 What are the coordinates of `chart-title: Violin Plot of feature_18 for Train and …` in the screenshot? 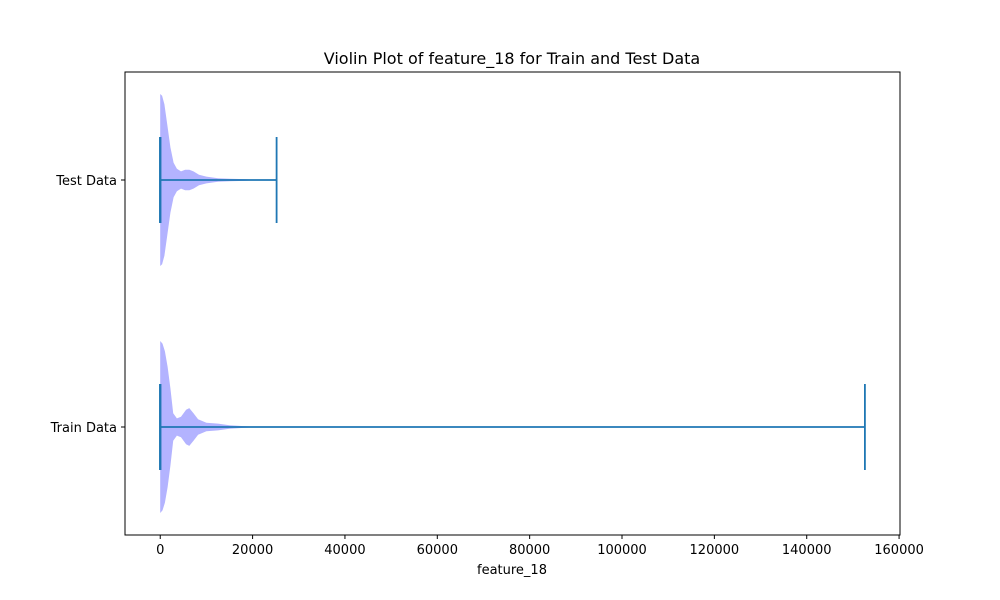 It's located at (512, 59).